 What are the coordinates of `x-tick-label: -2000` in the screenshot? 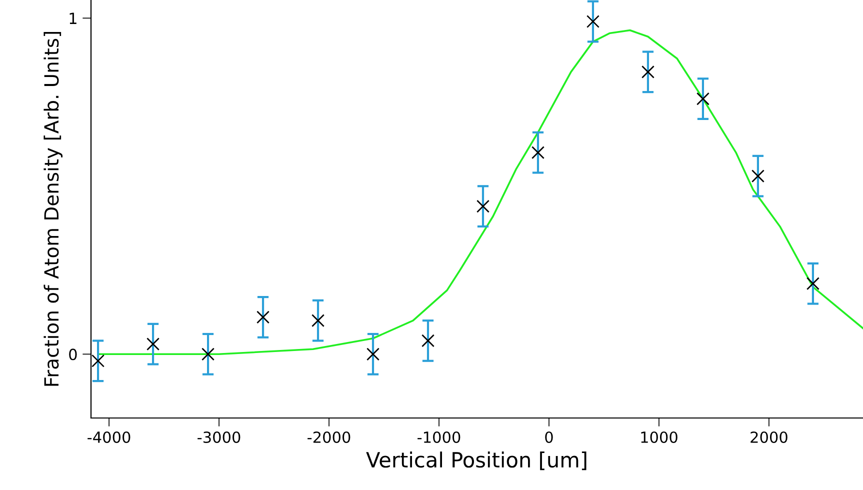 It's located at (329, 437).